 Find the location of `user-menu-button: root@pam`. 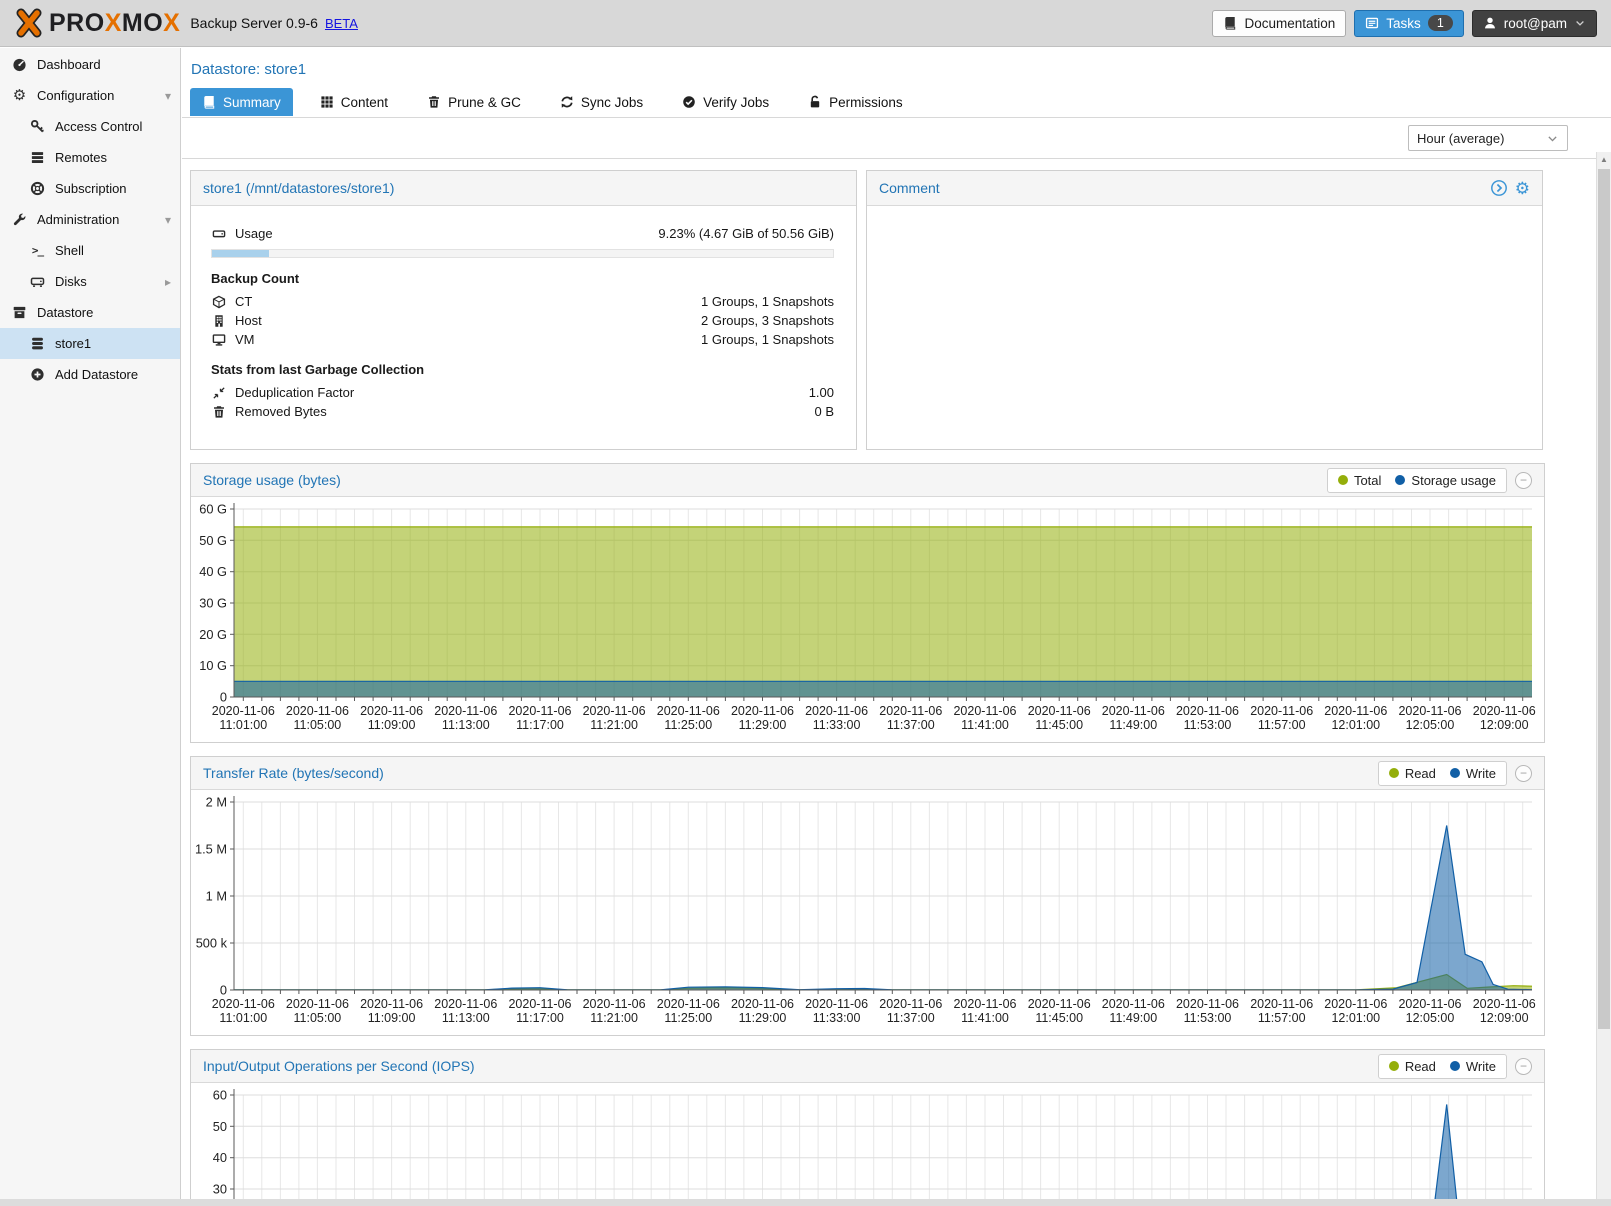

user-menu-button: root@pam is located at coordinates (1534, 23).